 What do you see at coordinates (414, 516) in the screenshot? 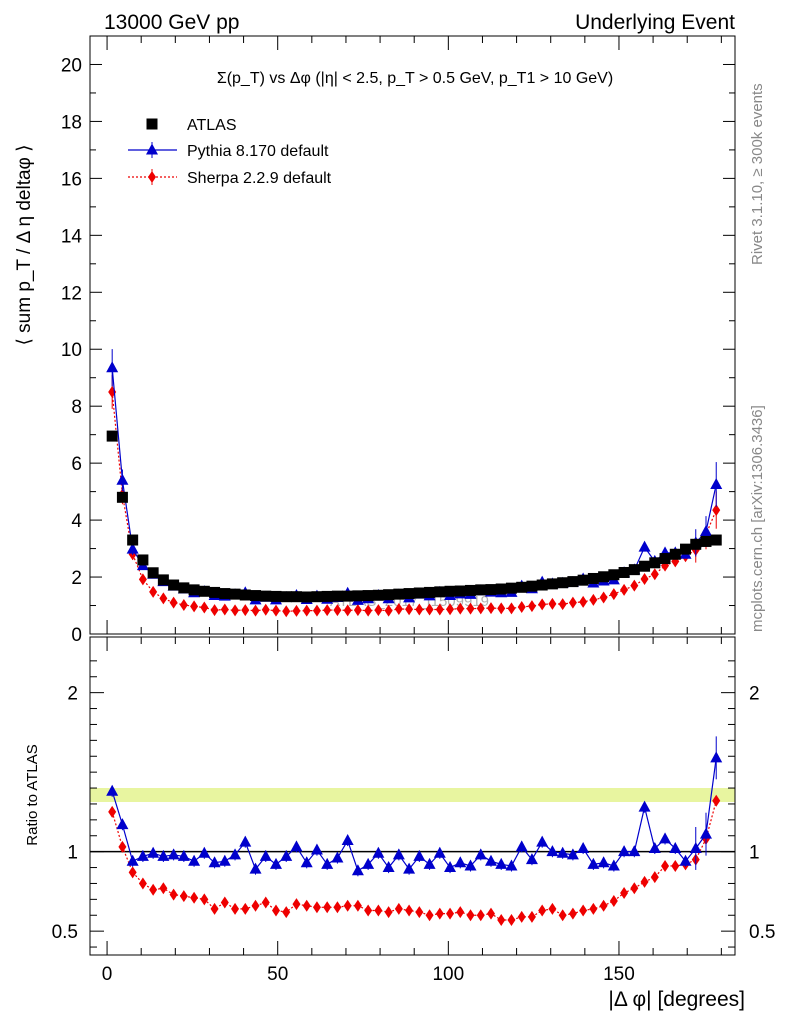
I see `series-square` at bounding box center [414, 516].